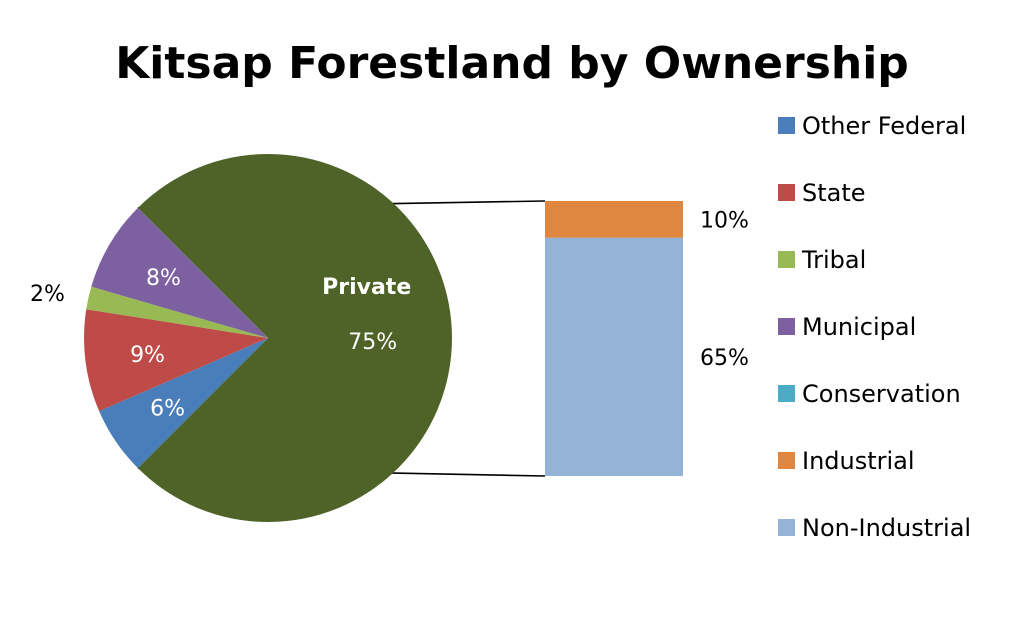 The image size is (1024, 626). What do you see at coordinates (47, 294) in the screenshot?
I see `pie-value-label-tribal: 2%` at bounding box center [47, 294].